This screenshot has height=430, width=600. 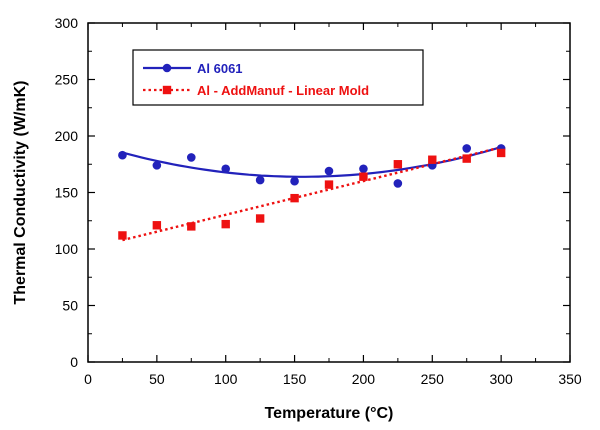 What do you see at coordinates (501, 379) in the screenshot?
I see `x-tick-label: 300` at bounding box center [501, 379].